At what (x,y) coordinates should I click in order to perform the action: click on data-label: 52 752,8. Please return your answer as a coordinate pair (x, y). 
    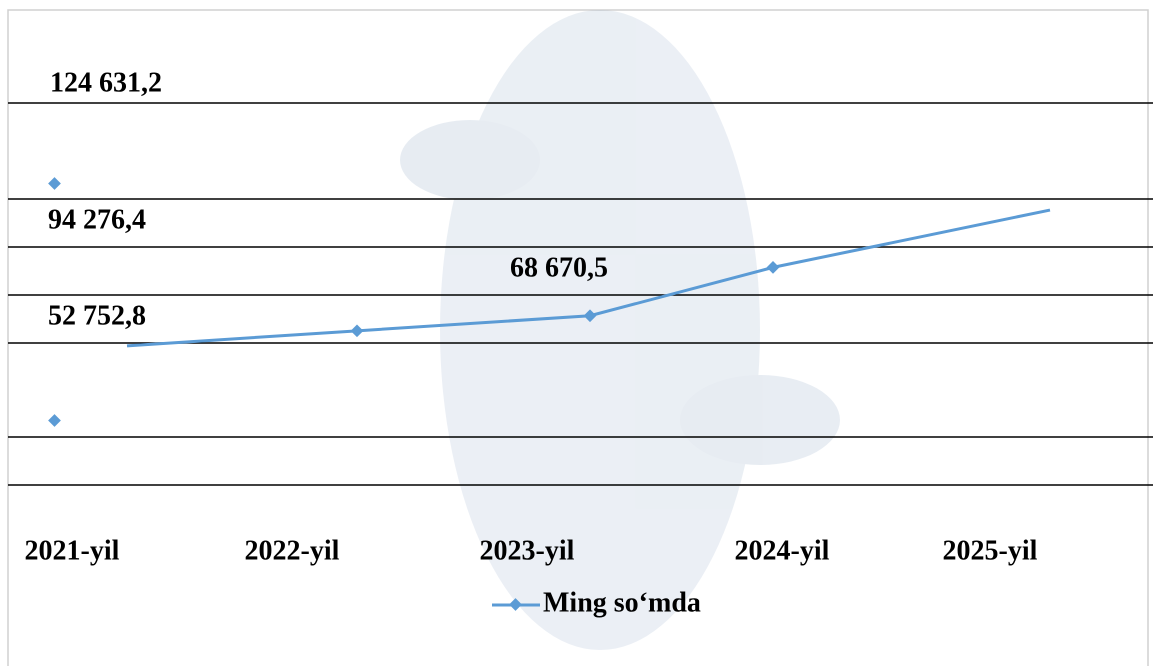
    Looking at the image, I should click on (97, 315).